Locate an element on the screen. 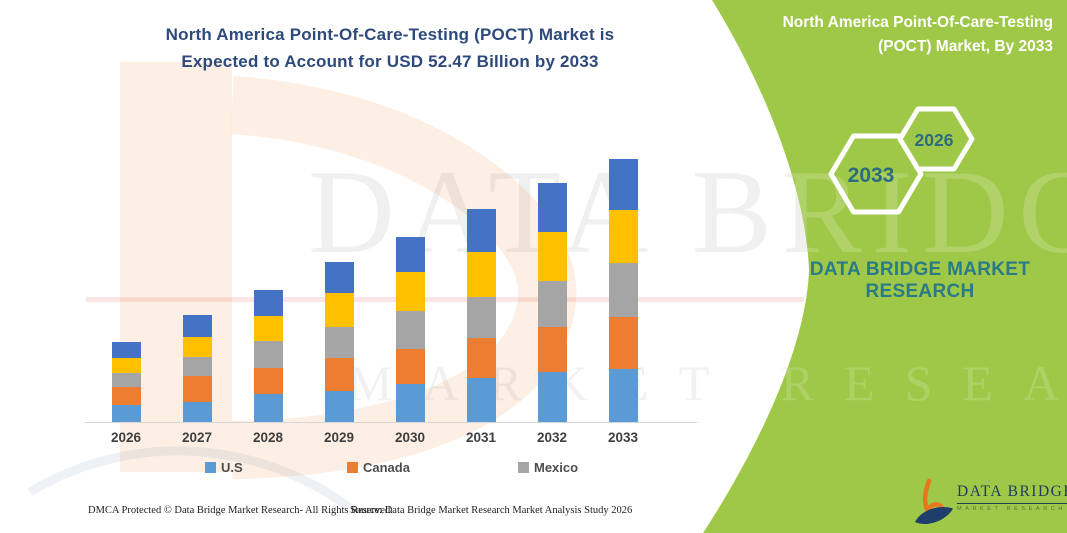 The height and width of the screenshot is (533, 1067). x-axis-label-2030: 2030 is located at coordinates (410, 437).